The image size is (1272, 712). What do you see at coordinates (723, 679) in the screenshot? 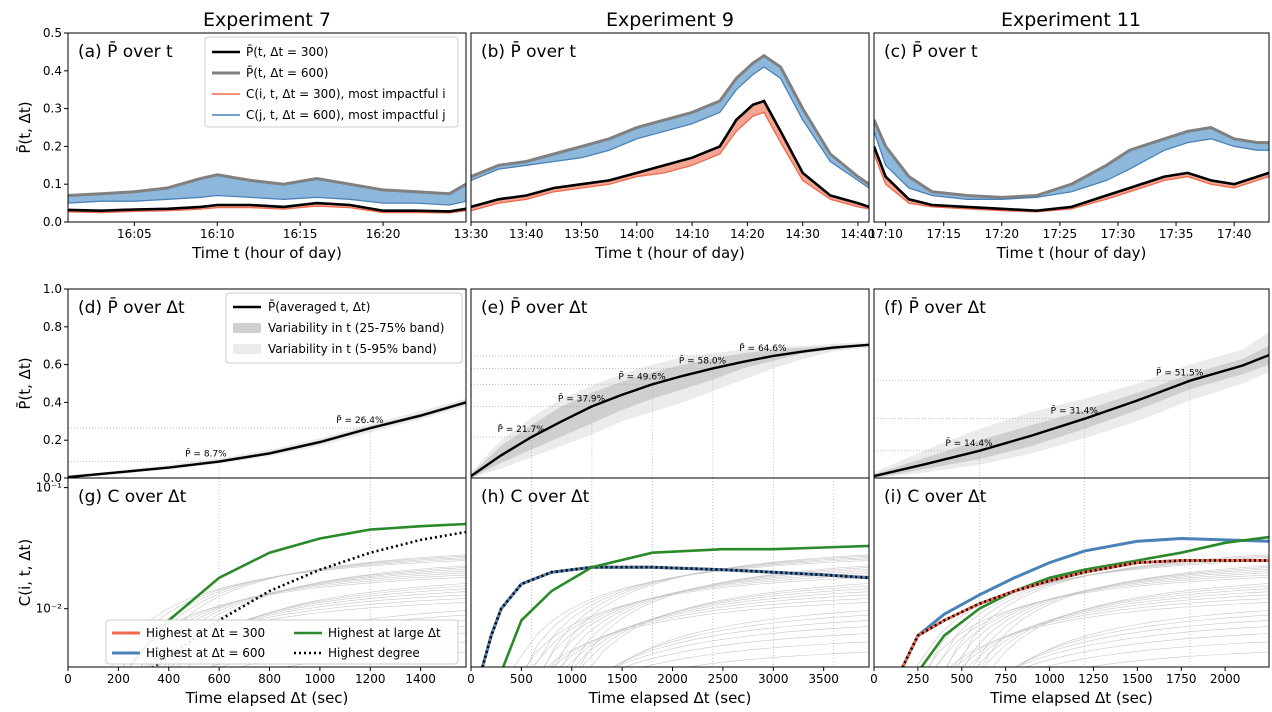
I see `x-tick-label: 2500` at bounding box center [723, 679].